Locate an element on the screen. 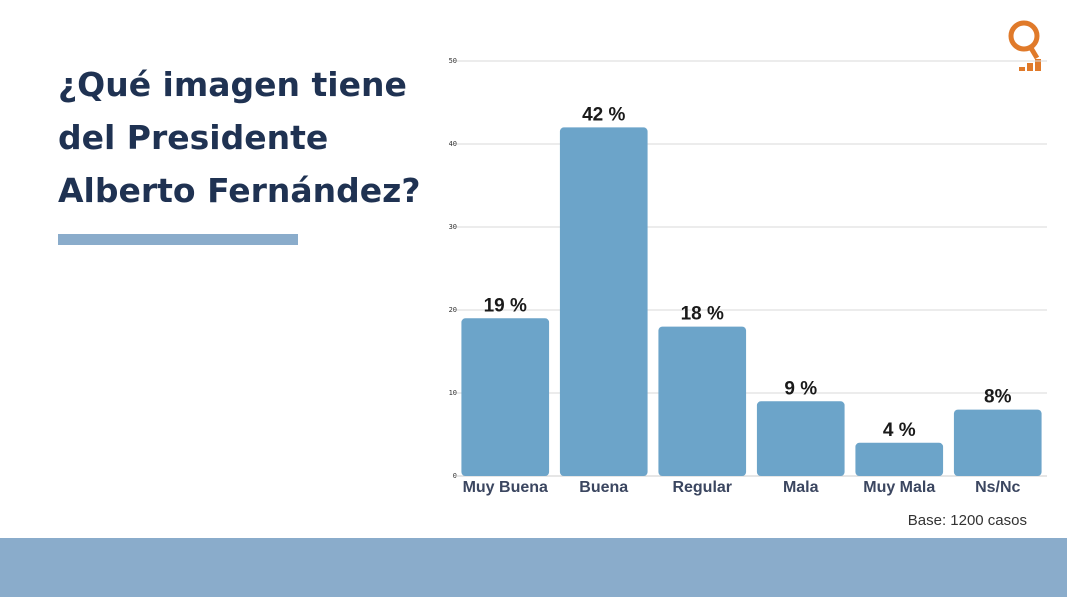 The image size is (1067, 597). y-tick-label: 10 is located at coordinates (453, 393).